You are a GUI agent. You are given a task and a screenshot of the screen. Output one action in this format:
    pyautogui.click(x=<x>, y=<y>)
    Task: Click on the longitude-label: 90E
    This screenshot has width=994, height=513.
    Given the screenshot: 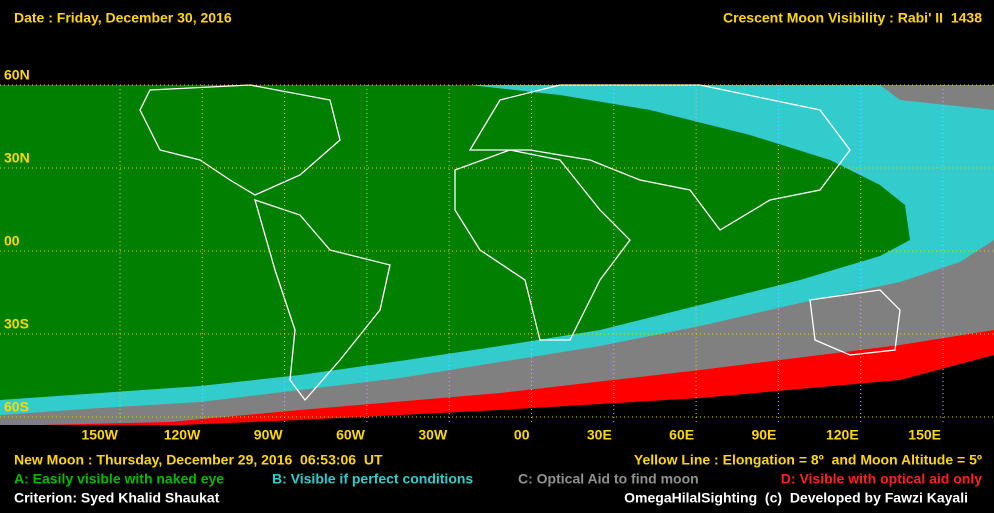 What is the action you would take?
    pyautogui.click(x=763, y=435)
    